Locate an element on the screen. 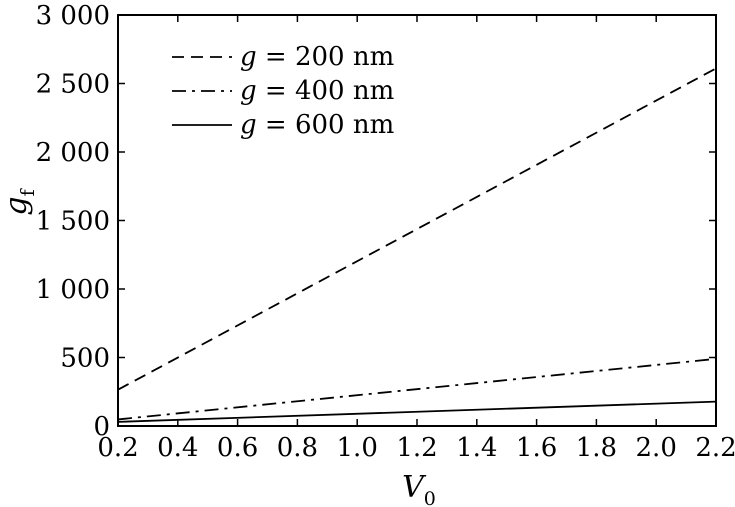 Image resolution: width=735 pixels, height=507 pixels. y-tick-label: 500 is located at coordinates (85, 359).